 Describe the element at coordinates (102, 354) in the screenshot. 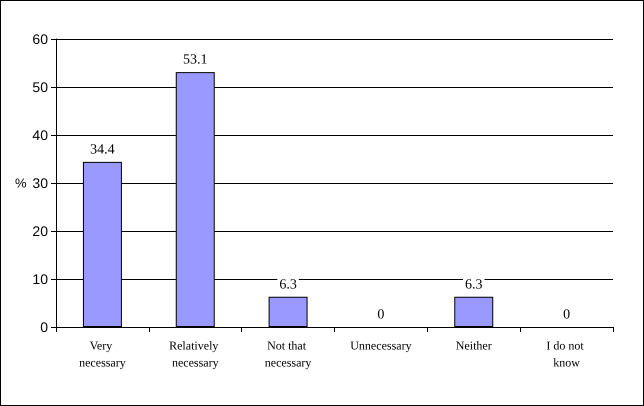

I see `x-tick-label: Very necessary` at that location.